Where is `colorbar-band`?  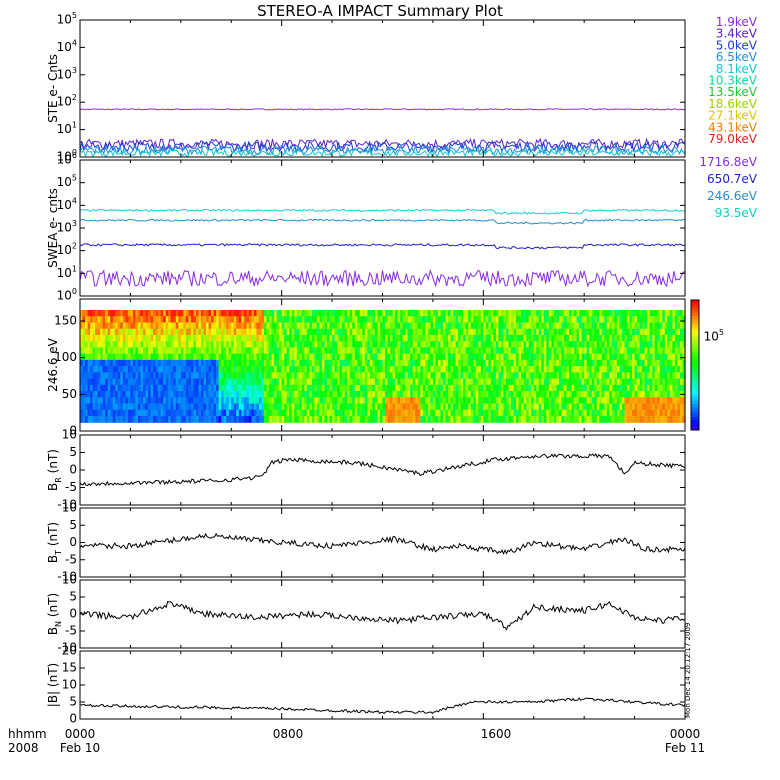
colorbar-band is located at coordinates (695, 318).